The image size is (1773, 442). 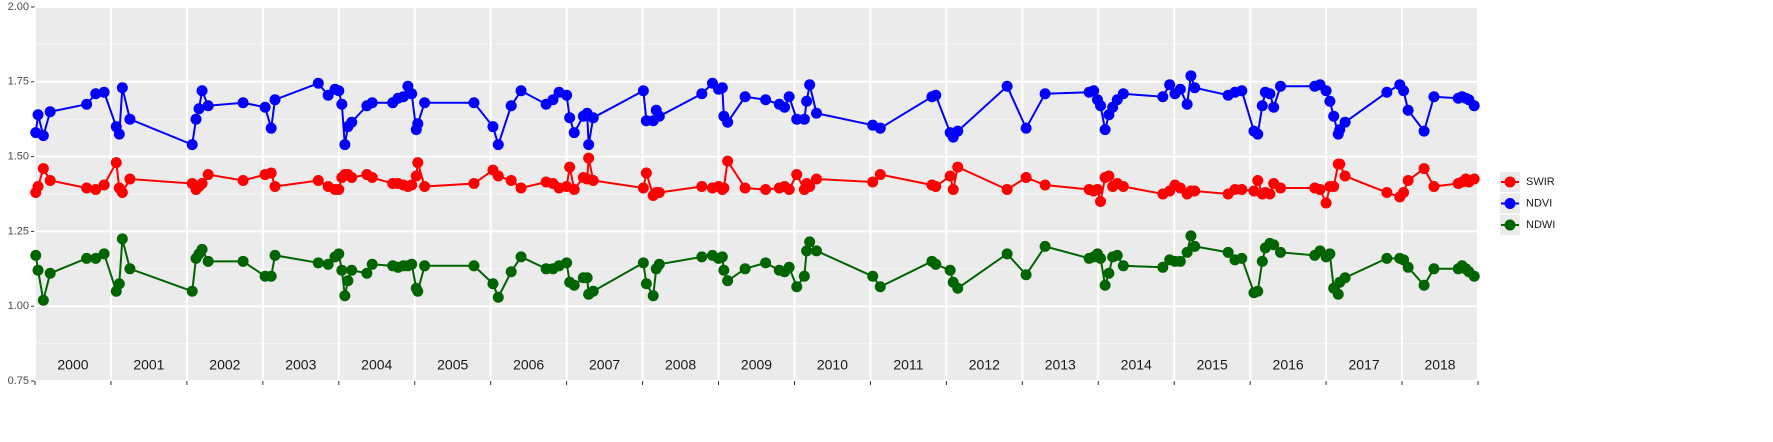 I want to click on y-tick-label: 2.00, so click(x=18, y=7).